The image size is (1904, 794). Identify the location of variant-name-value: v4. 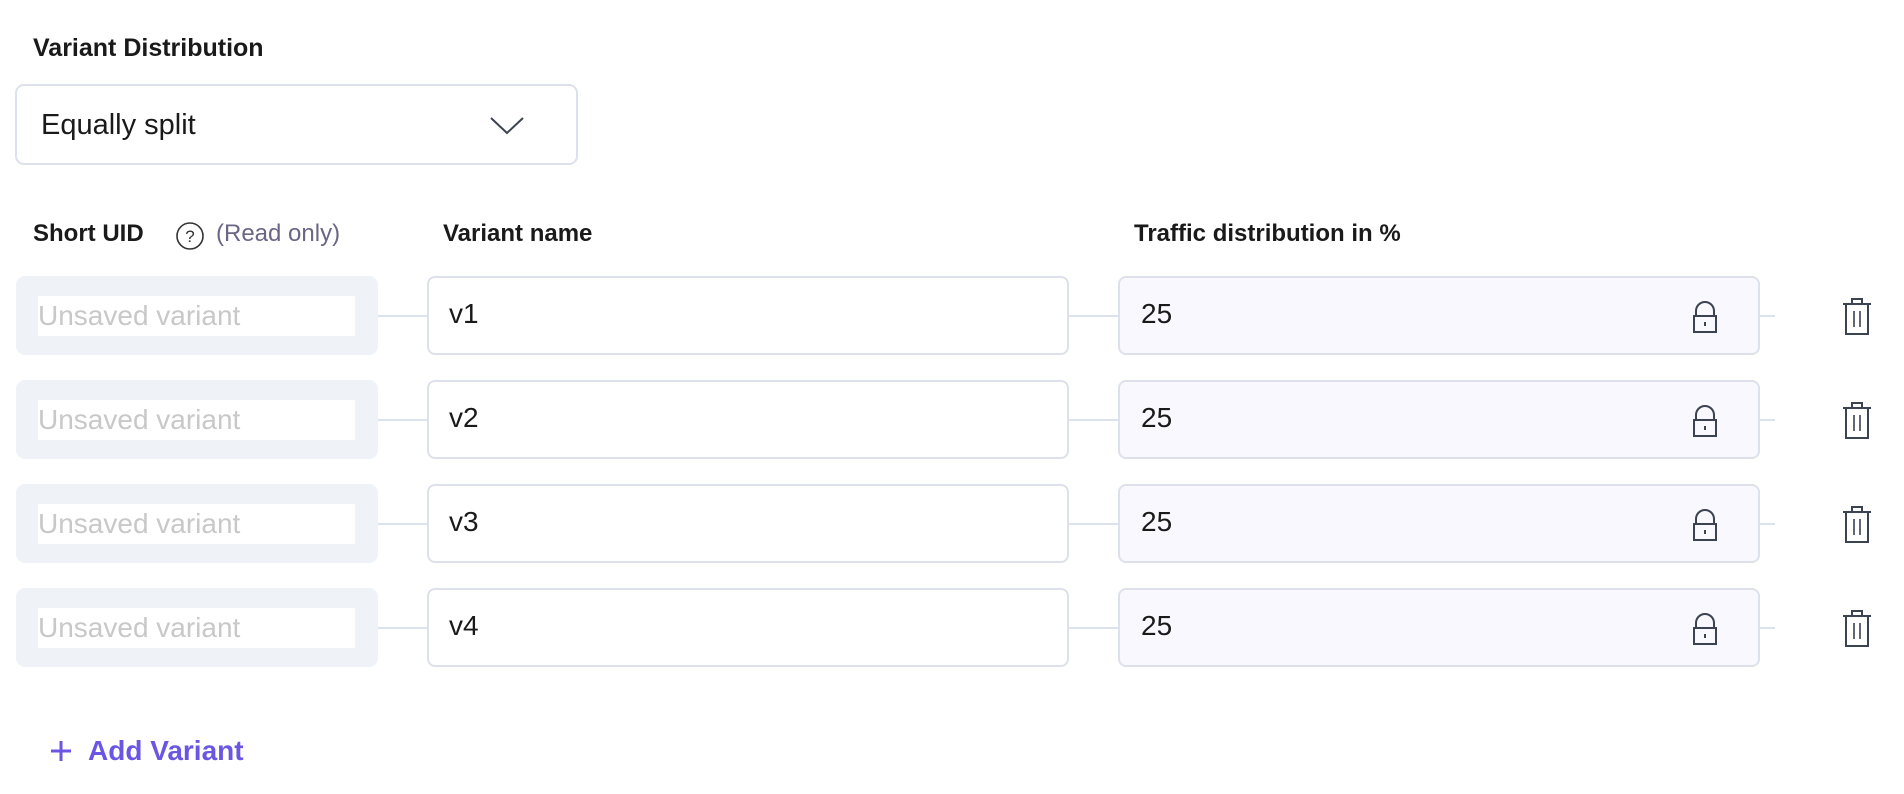
(464, 625).